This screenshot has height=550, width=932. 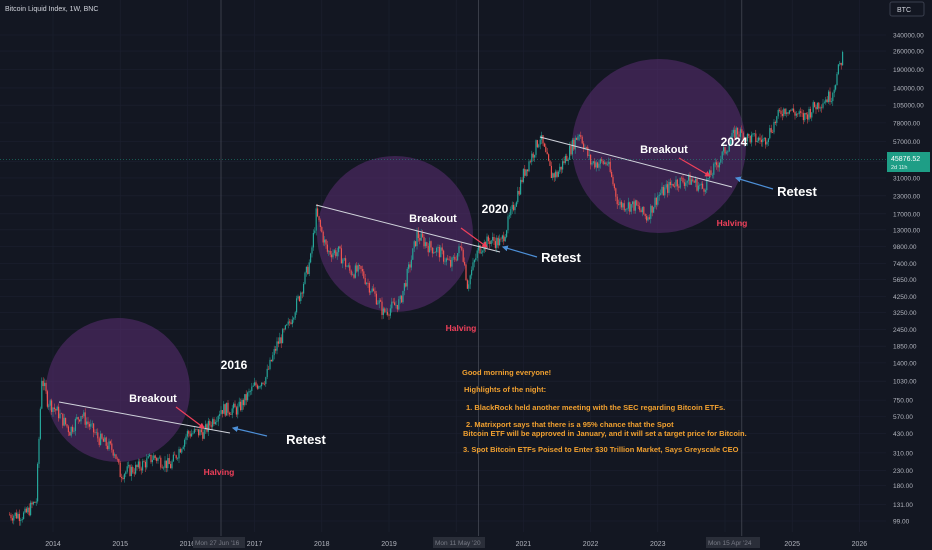 What do you see at coordinates (458, 543) in the screenshot?
I see `date-label-2020: Mon 11 May '20` at bounding box center [458, 543].